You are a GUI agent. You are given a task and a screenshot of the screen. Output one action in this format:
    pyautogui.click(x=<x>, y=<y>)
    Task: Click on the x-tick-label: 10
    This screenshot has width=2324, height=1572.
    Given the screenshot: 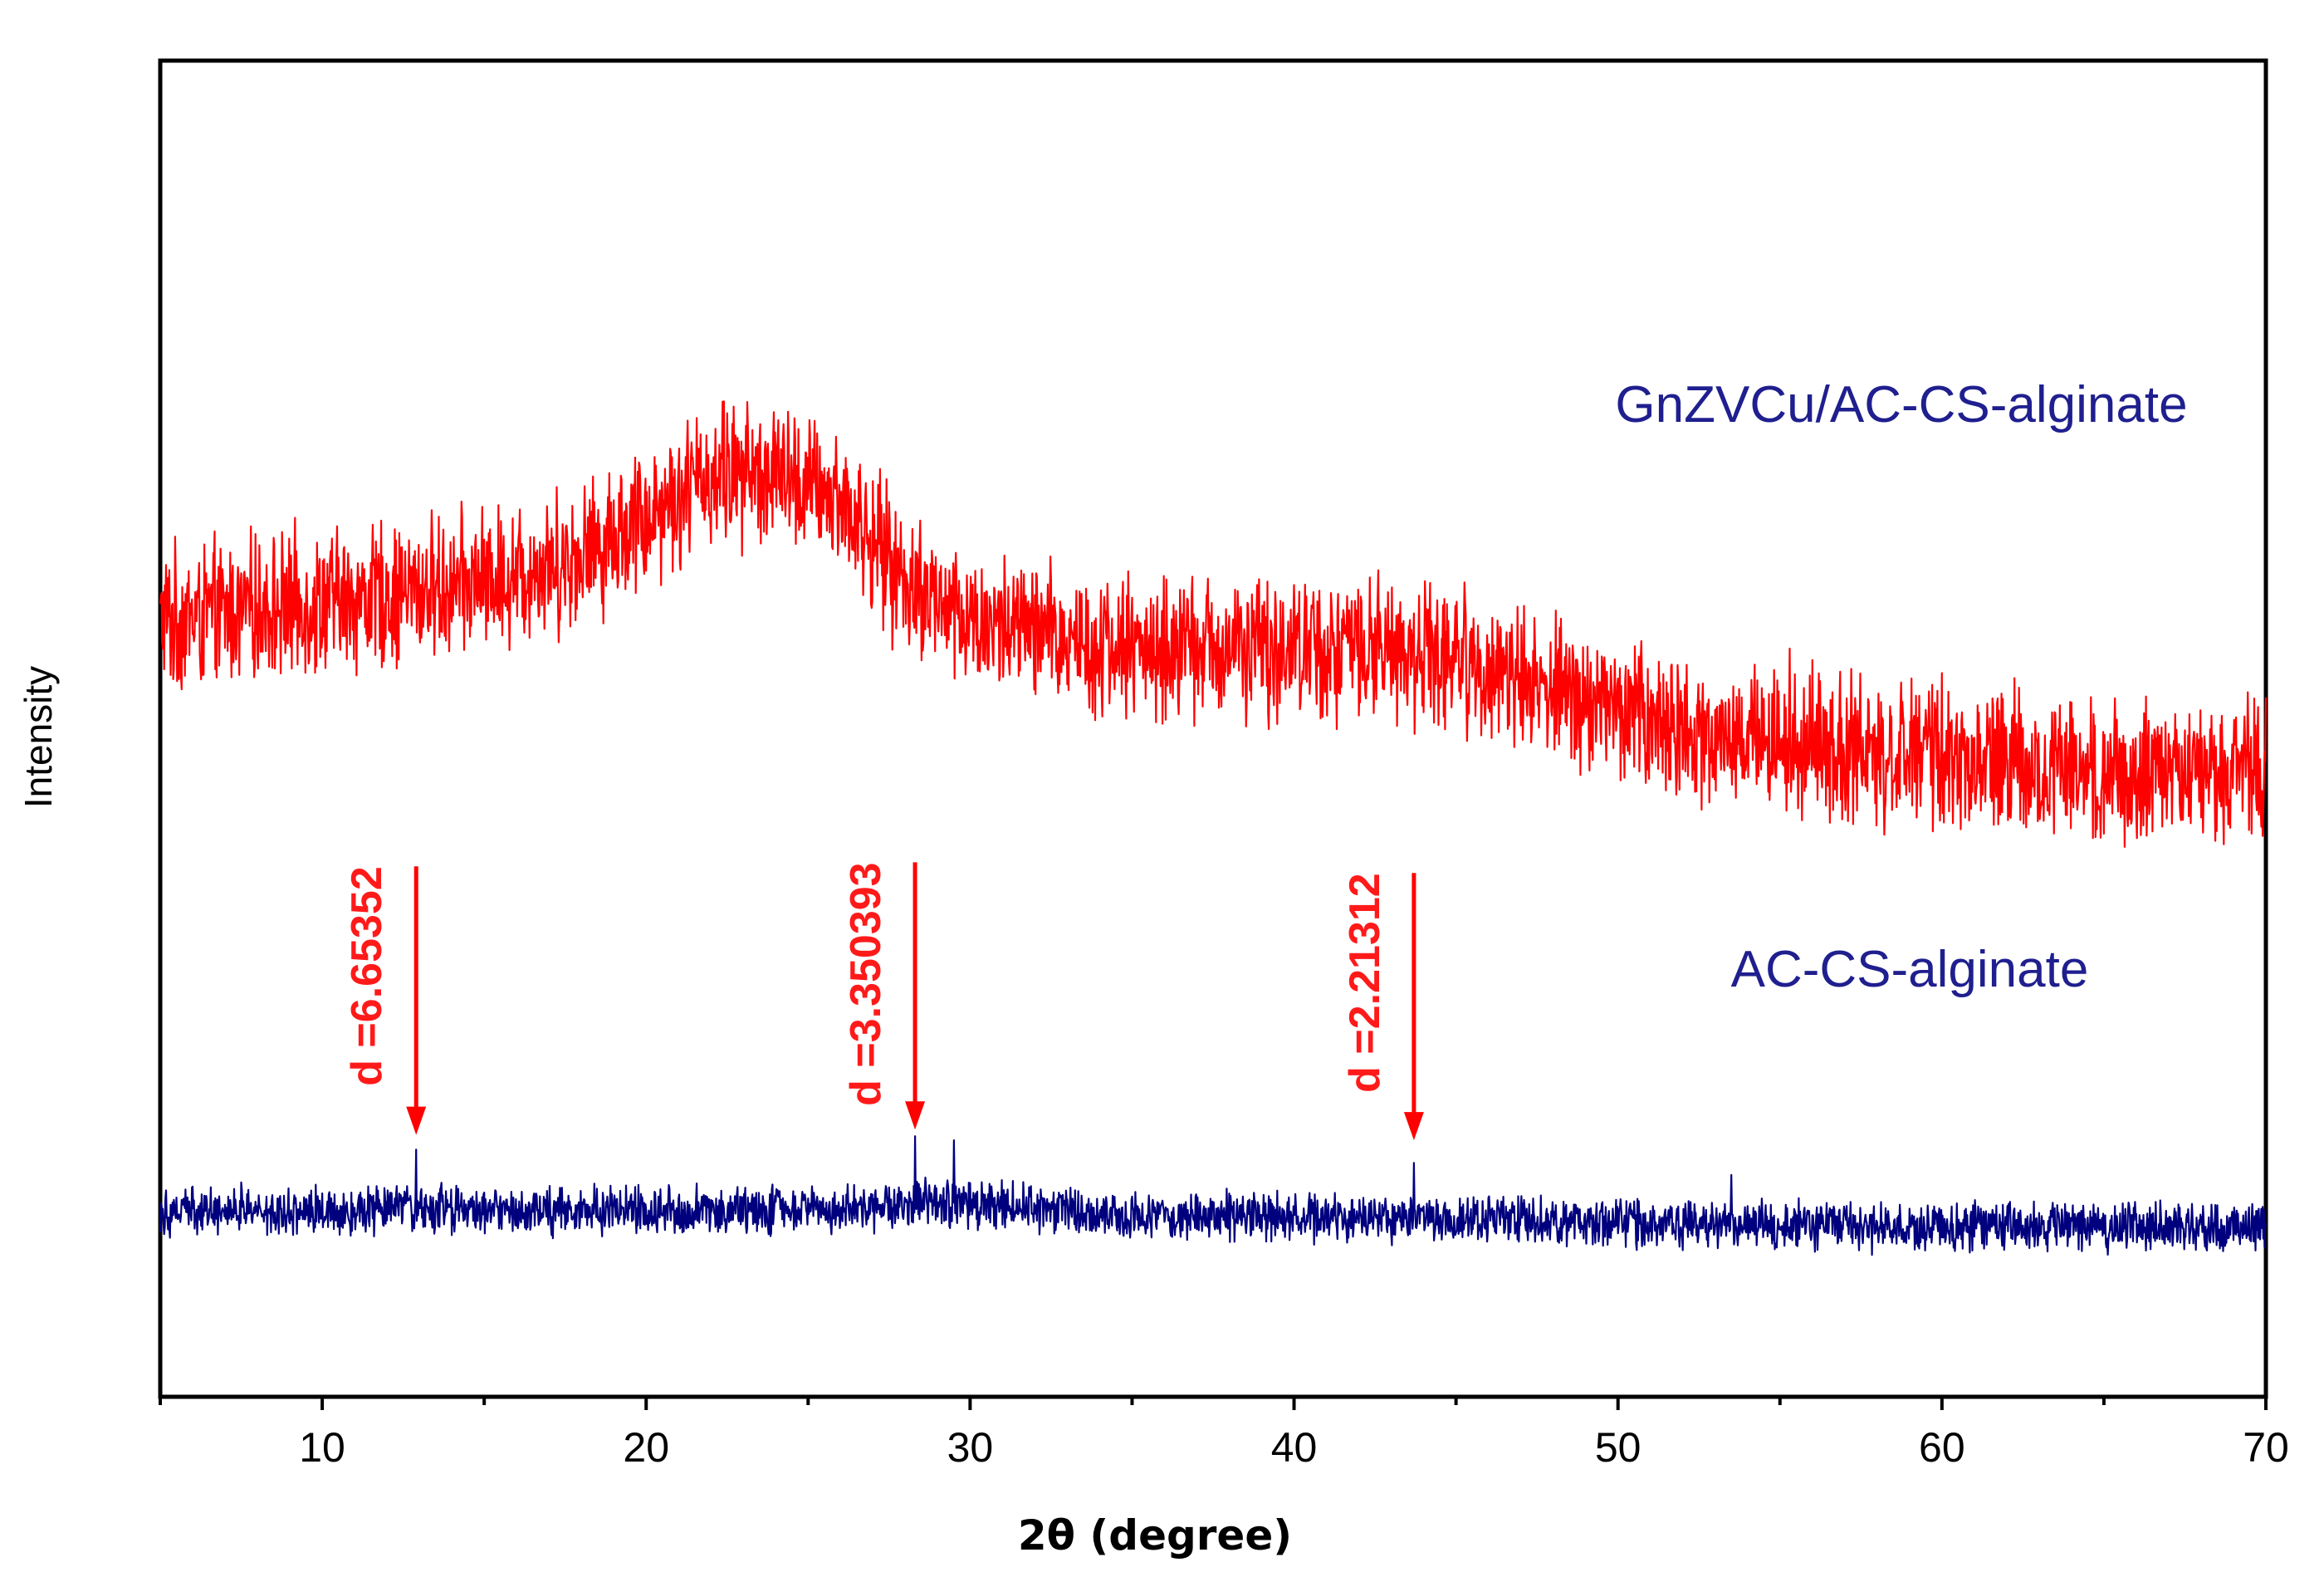 What is the action you would take?
    pyautogui.click(x=322, y=1447)
    